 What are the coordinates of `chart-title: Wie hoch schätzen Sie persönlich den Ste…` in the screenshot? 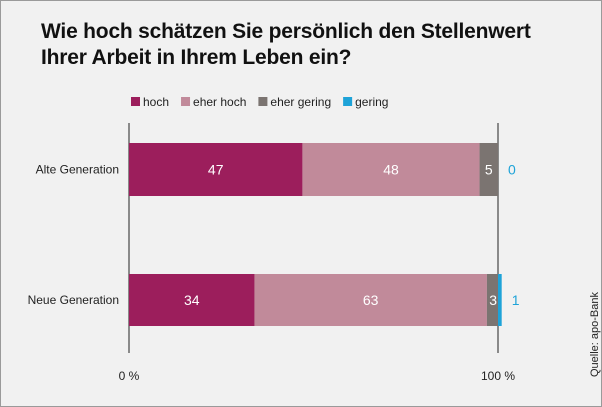 It's located at (286, 44).